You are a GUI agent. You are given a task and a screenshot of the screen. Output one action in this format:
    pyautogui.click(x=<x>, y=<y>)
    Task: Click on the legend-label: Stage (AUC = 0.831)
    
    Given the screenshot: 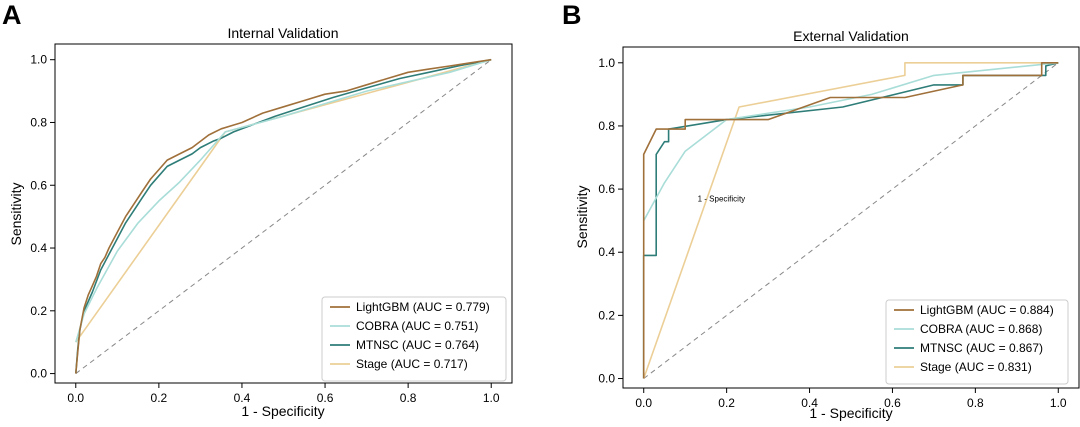 What is the action you would take?
    pyautogui.click(x=976, y=367)
    